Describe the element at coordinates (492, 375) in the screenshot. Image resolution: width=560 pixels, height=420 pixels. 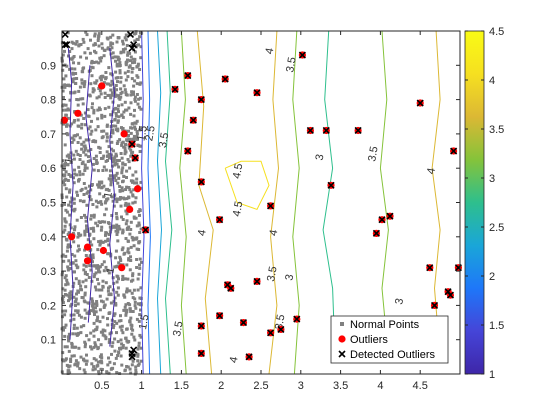
I see `colorbar-tick-label: 1` at that location.